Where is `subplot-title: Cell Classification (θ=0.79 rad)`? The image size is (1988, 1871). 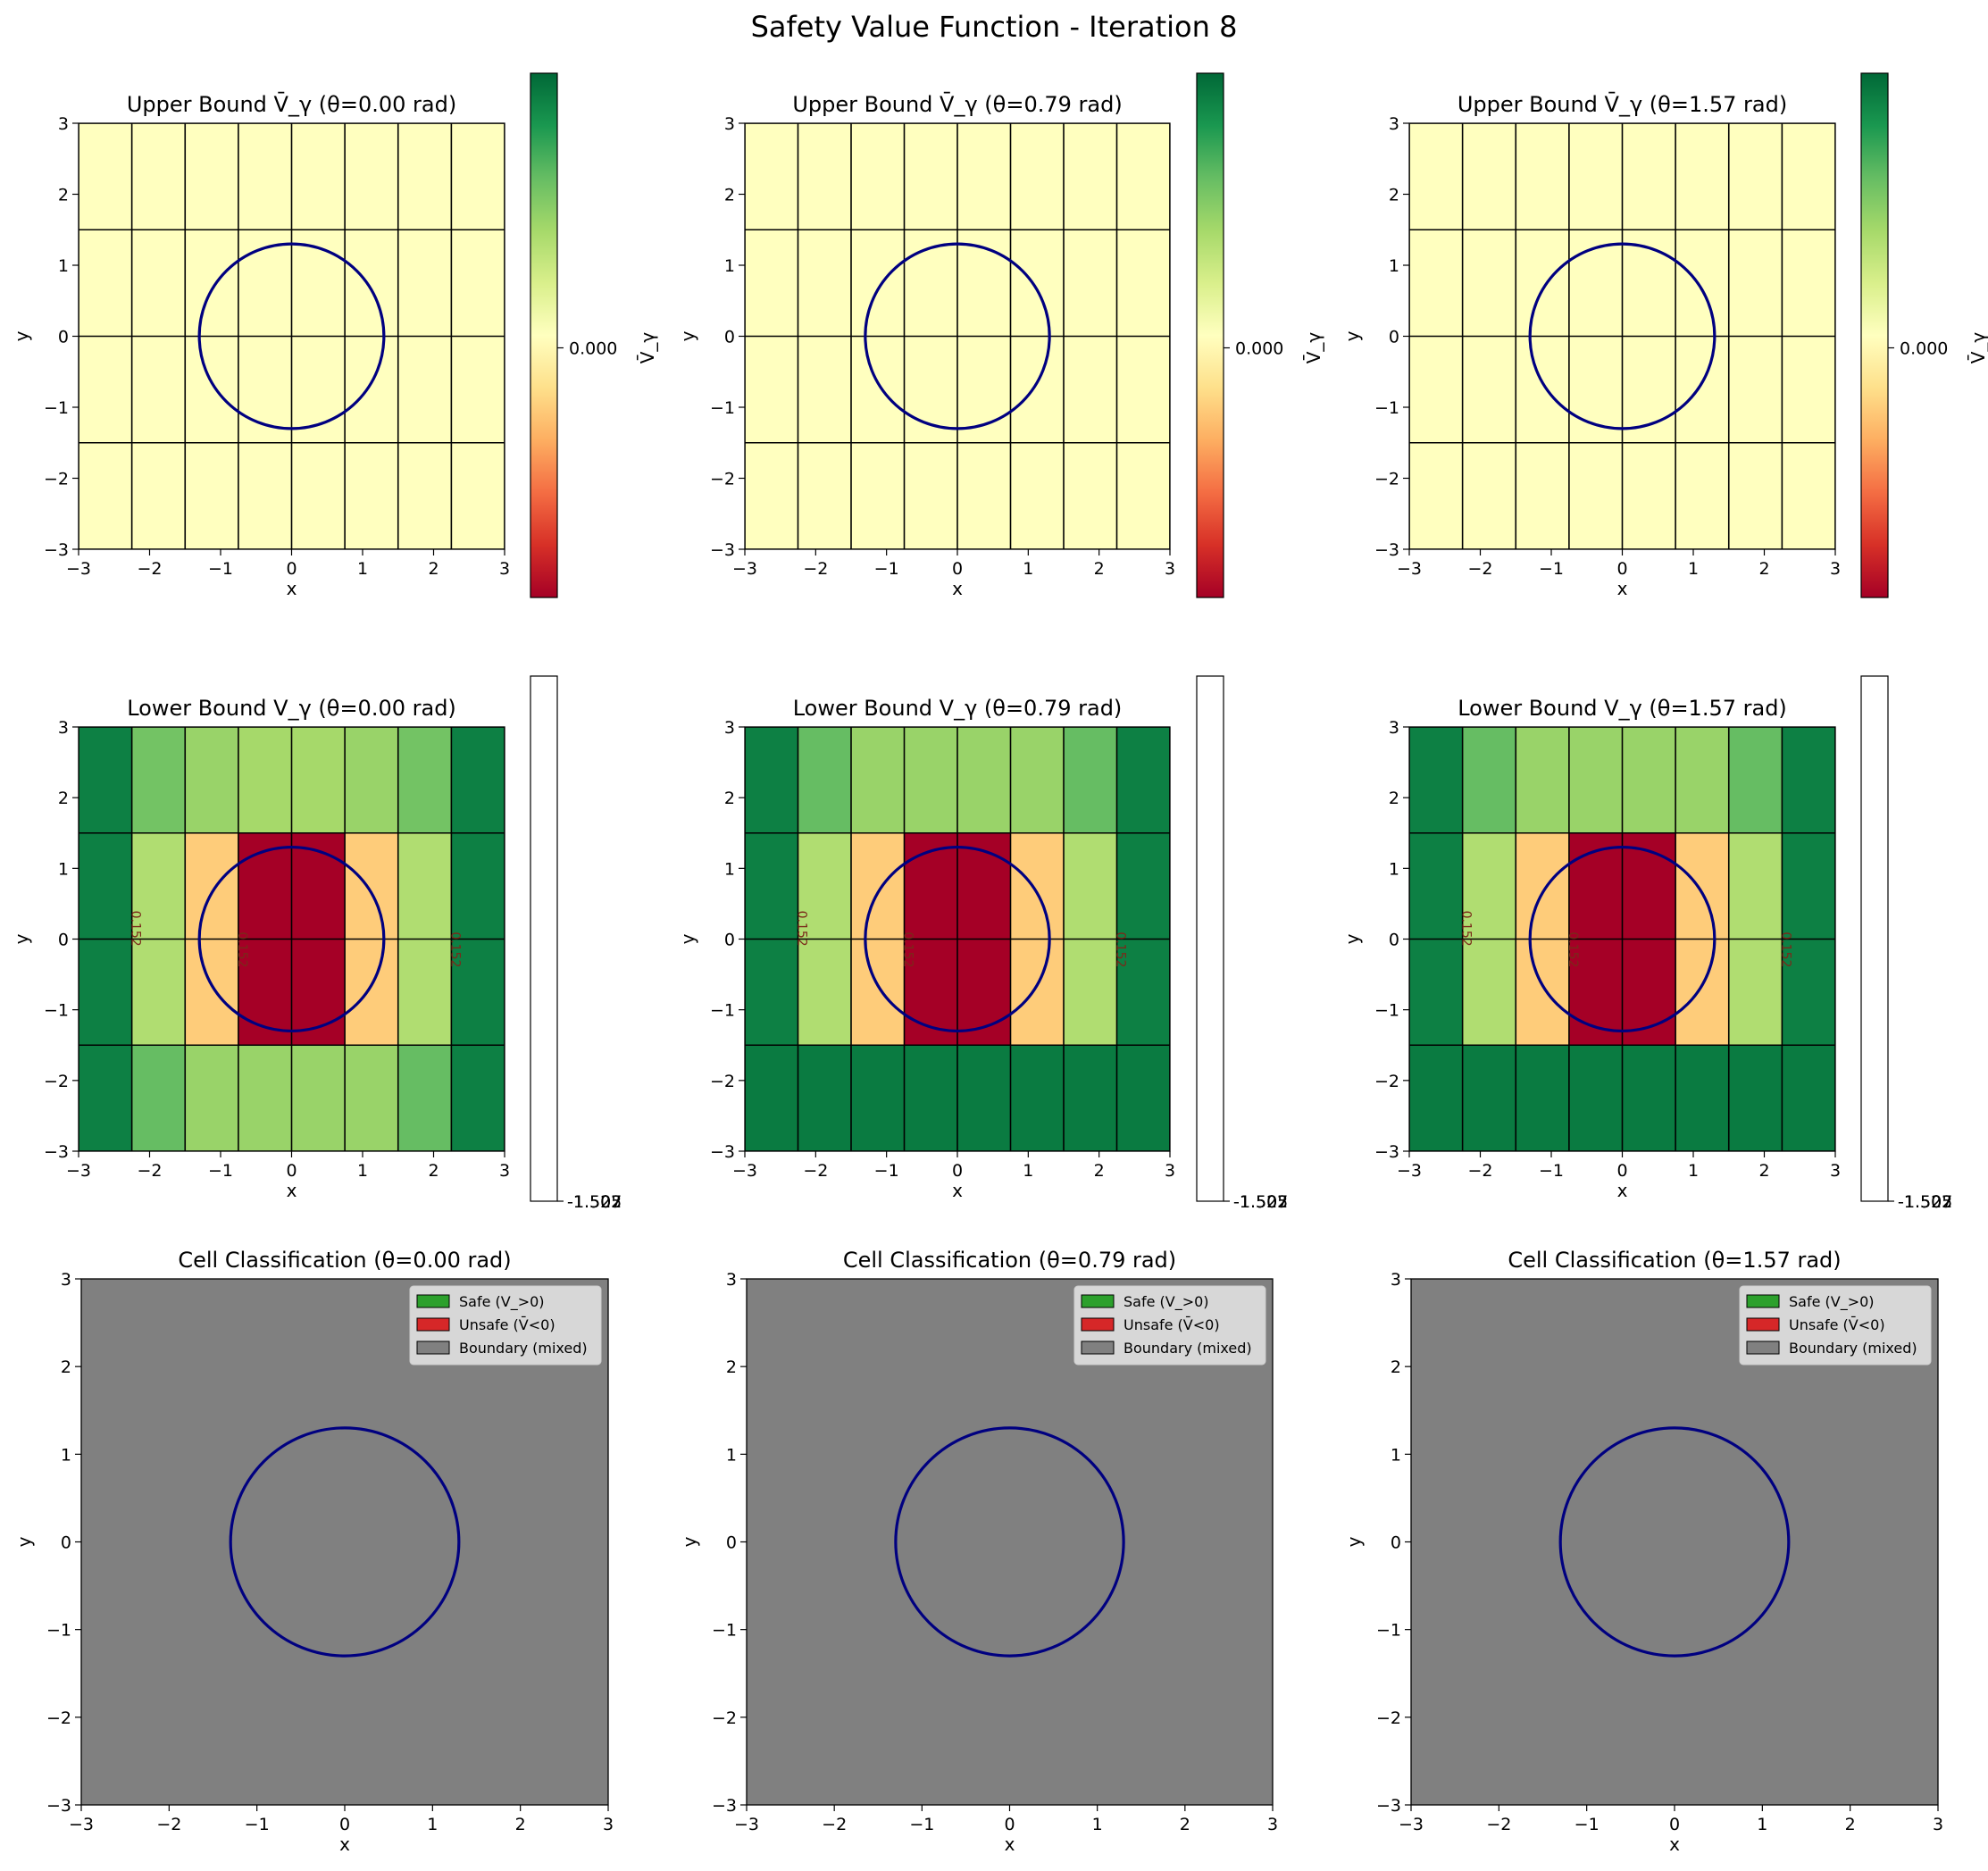
subplot-title: Cell Classification (θ=0.79 rad) is located at coordinates (1010, 1260).